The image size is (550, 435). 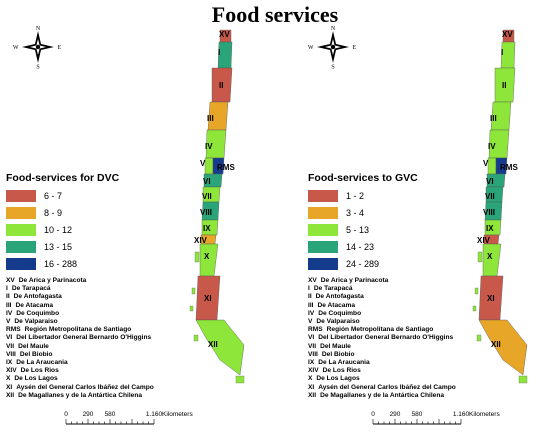 What do you see at coordinates (52, 280) in the screenshot?
I see `region-name: De Arica y Parinacota` at bounding box center [52, 280].